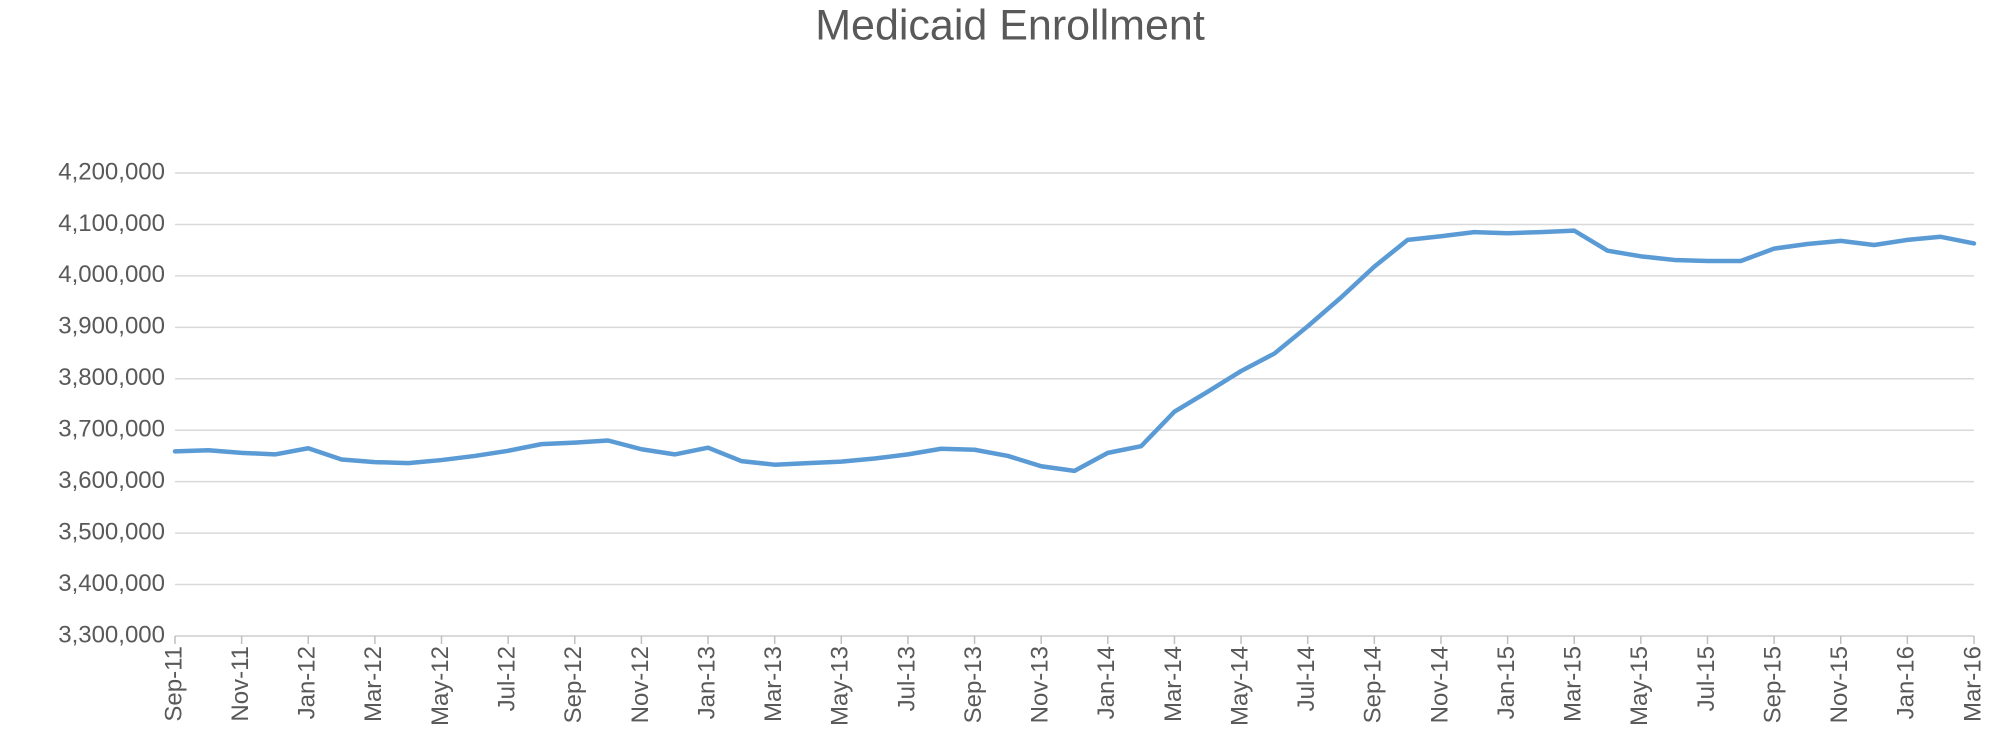 The image size is (1995, 753). I want to click on x-tick-label: Jan-16, so click(1906, 682).